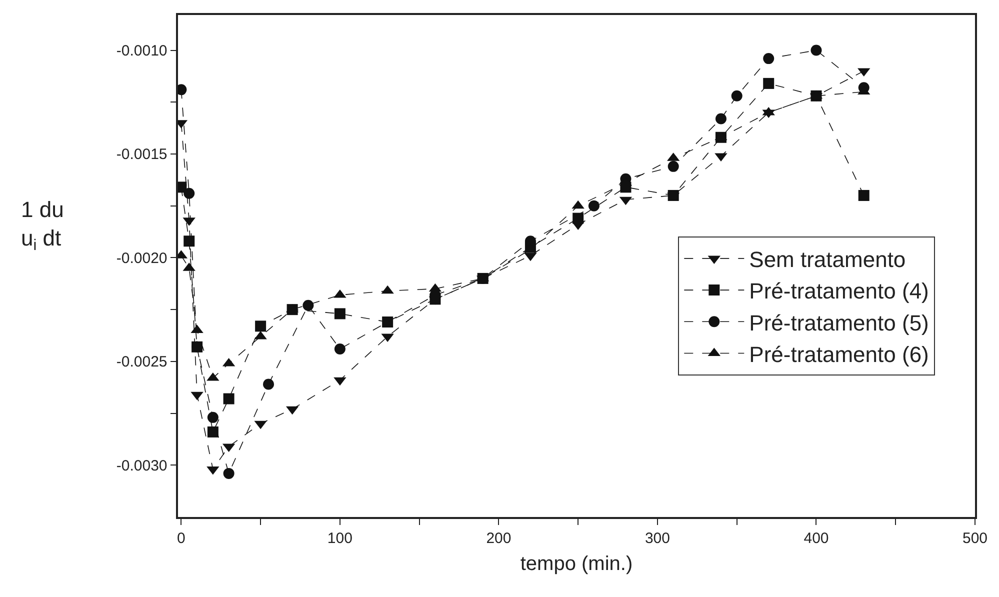 Image resolution: width=999 pixels, height=597 pixels. Describe the element at coordinates (142, 362) in the screenshot. I see `y-tick-label: -0.0025` at that location.